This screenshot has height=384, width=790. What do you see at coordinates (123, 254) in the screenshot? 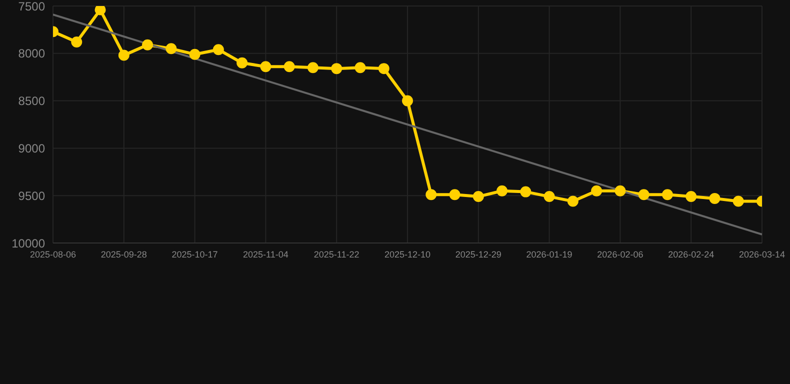
I see `x-tick-label: 2025-09-28` at bounding box center [123, 254].